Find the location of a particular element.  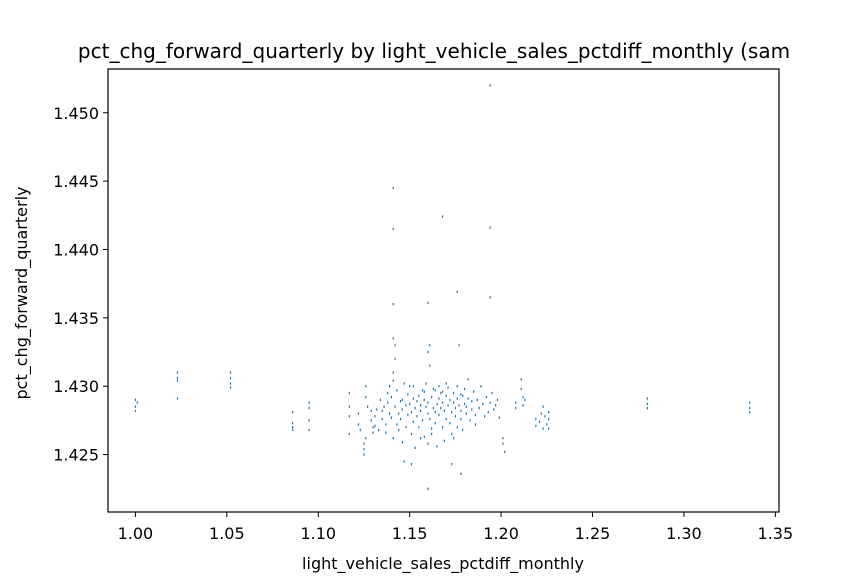

x-tick-label: 1.00 is located at coordinates (136, 533).